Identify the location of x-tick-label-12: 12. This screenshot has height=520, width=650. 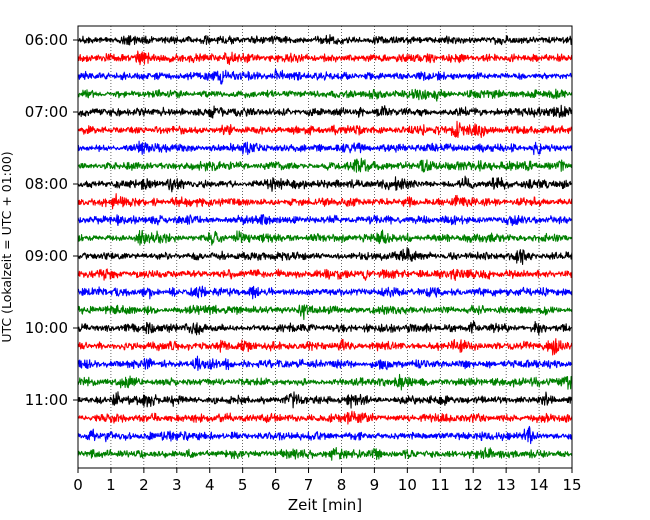
(473, 485).